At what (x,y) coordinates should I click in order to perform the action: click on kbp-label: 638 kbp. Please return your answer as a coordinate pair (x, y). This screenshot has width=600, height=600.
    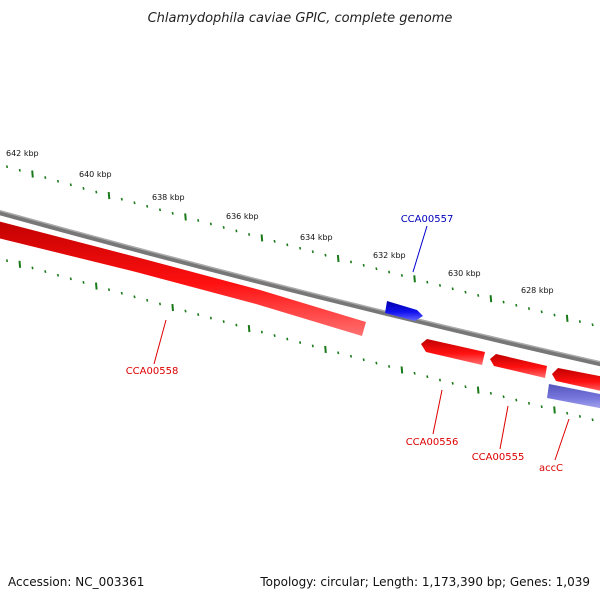
    Looking at the image, I should click on (168, 197).